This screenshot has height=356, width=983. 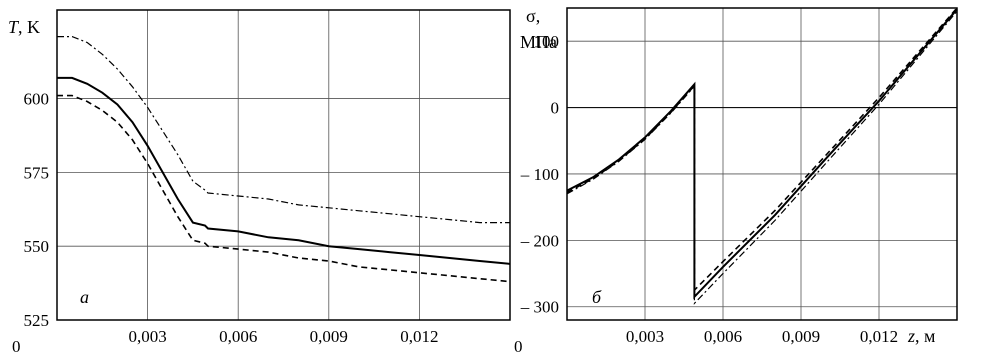 I want to click on panel-a-x-tick-labels: 0,003 0,006 0,009 0,012, so click(x=283, y=336).